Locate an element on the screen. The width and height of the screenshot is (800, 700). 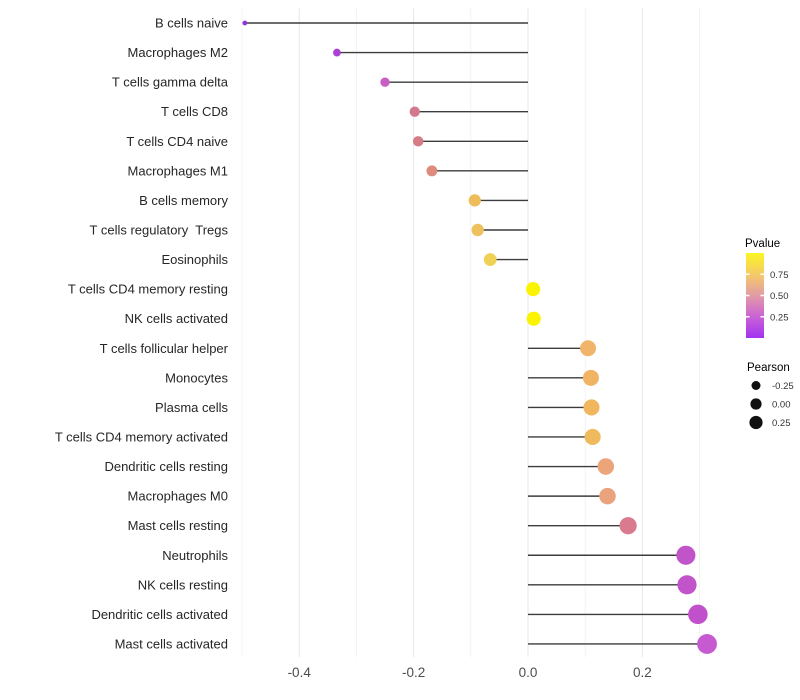
x-axis-tick-label: 0.2 is located at coordinates (642, 672).